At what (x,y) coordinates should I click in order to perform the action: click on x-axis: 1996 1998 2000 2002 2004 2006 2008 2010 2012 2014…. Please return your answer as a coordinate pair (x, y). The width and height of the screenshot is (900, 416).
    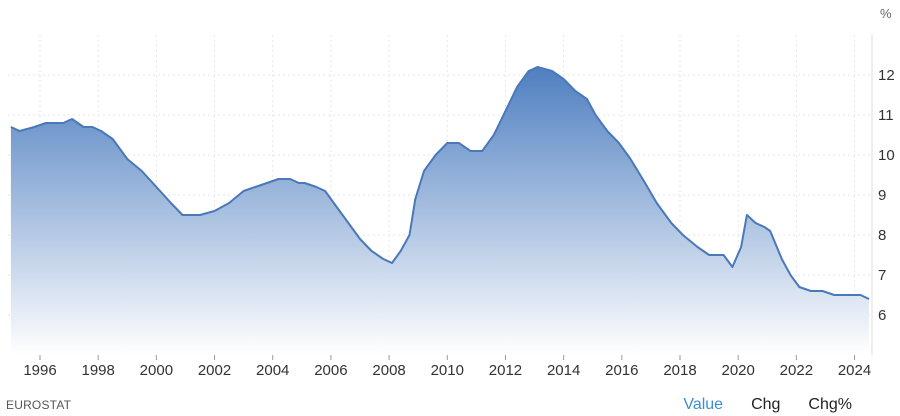
    Looking at the image, I should click on (447, 367).